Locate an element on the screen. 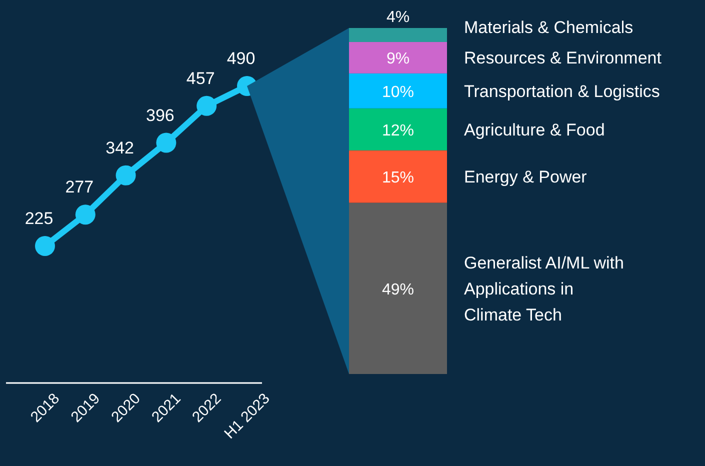 This screenshot has width=705, height=466. data-label: 396 is located at coordinates (160, 115).